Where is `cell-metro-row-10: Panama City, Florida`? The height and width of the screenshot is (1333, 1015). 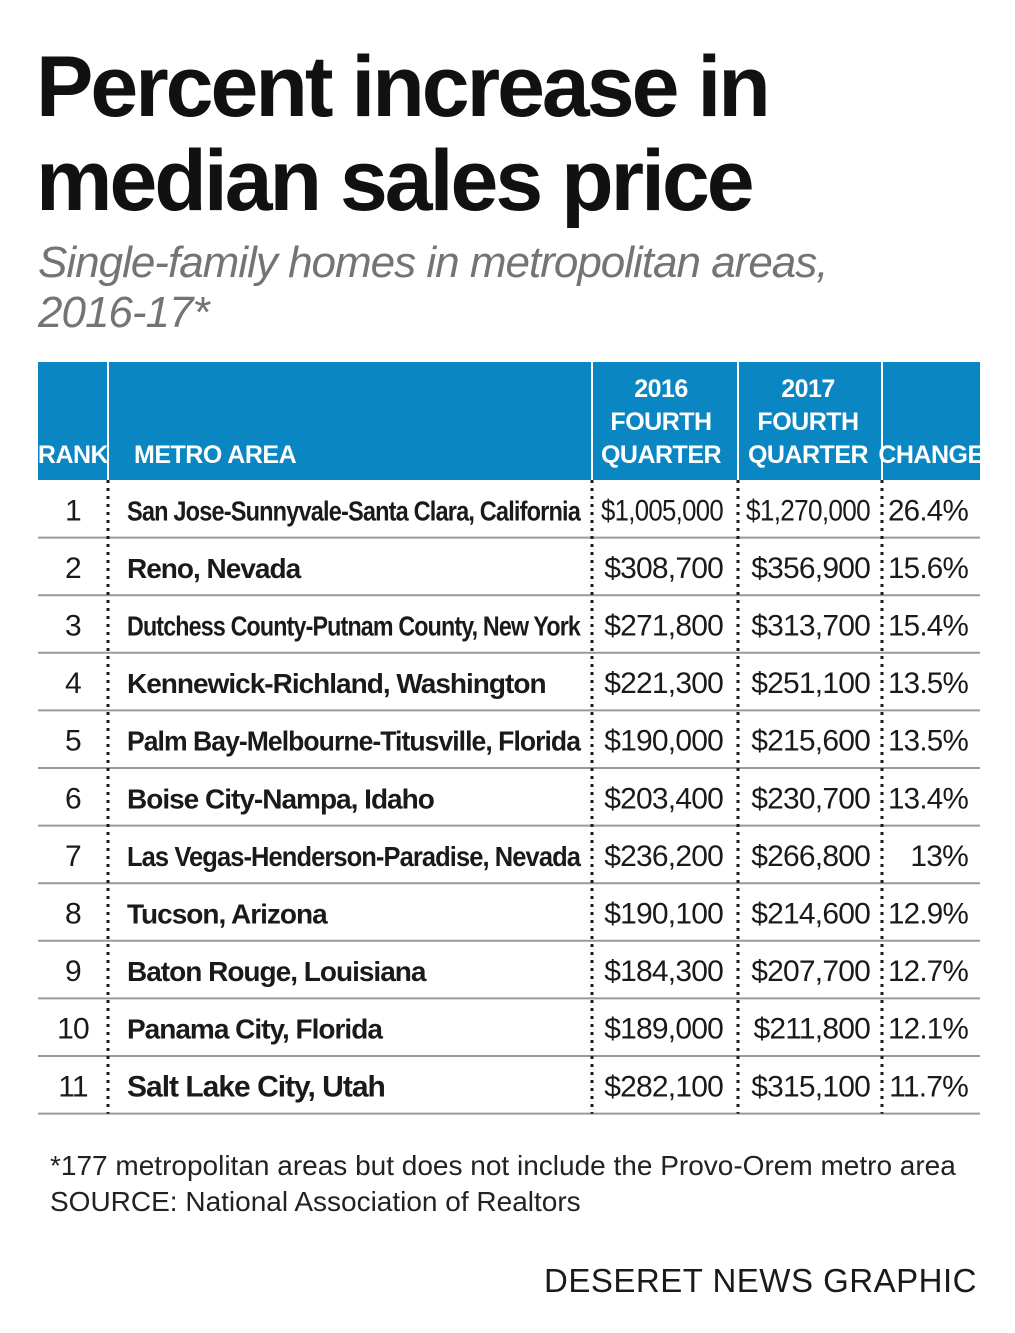 cell-metro-row-10: Panama City, Florida is located at coordinates (255, 1029).